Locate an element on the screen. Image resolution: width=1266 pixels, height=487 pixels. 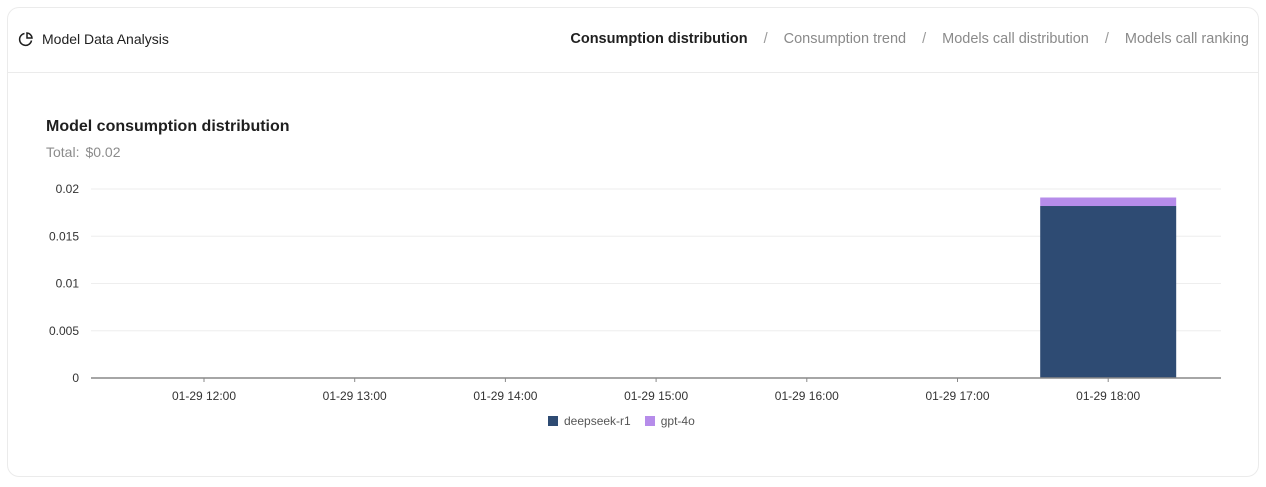
legend-swatch-gpt-4o is located at coordinates (649, 421).